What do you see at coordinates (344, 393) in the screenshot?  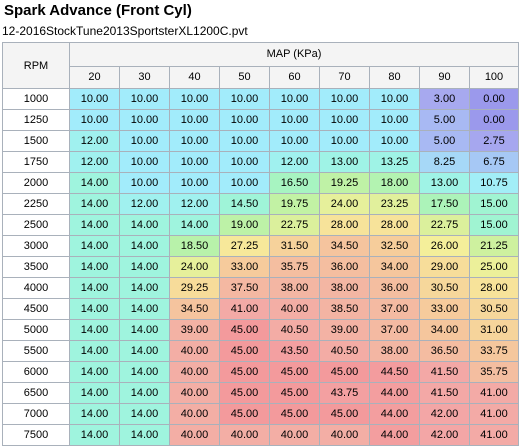 I see `table-cell: 43.75` at bounding box center [344, 393].